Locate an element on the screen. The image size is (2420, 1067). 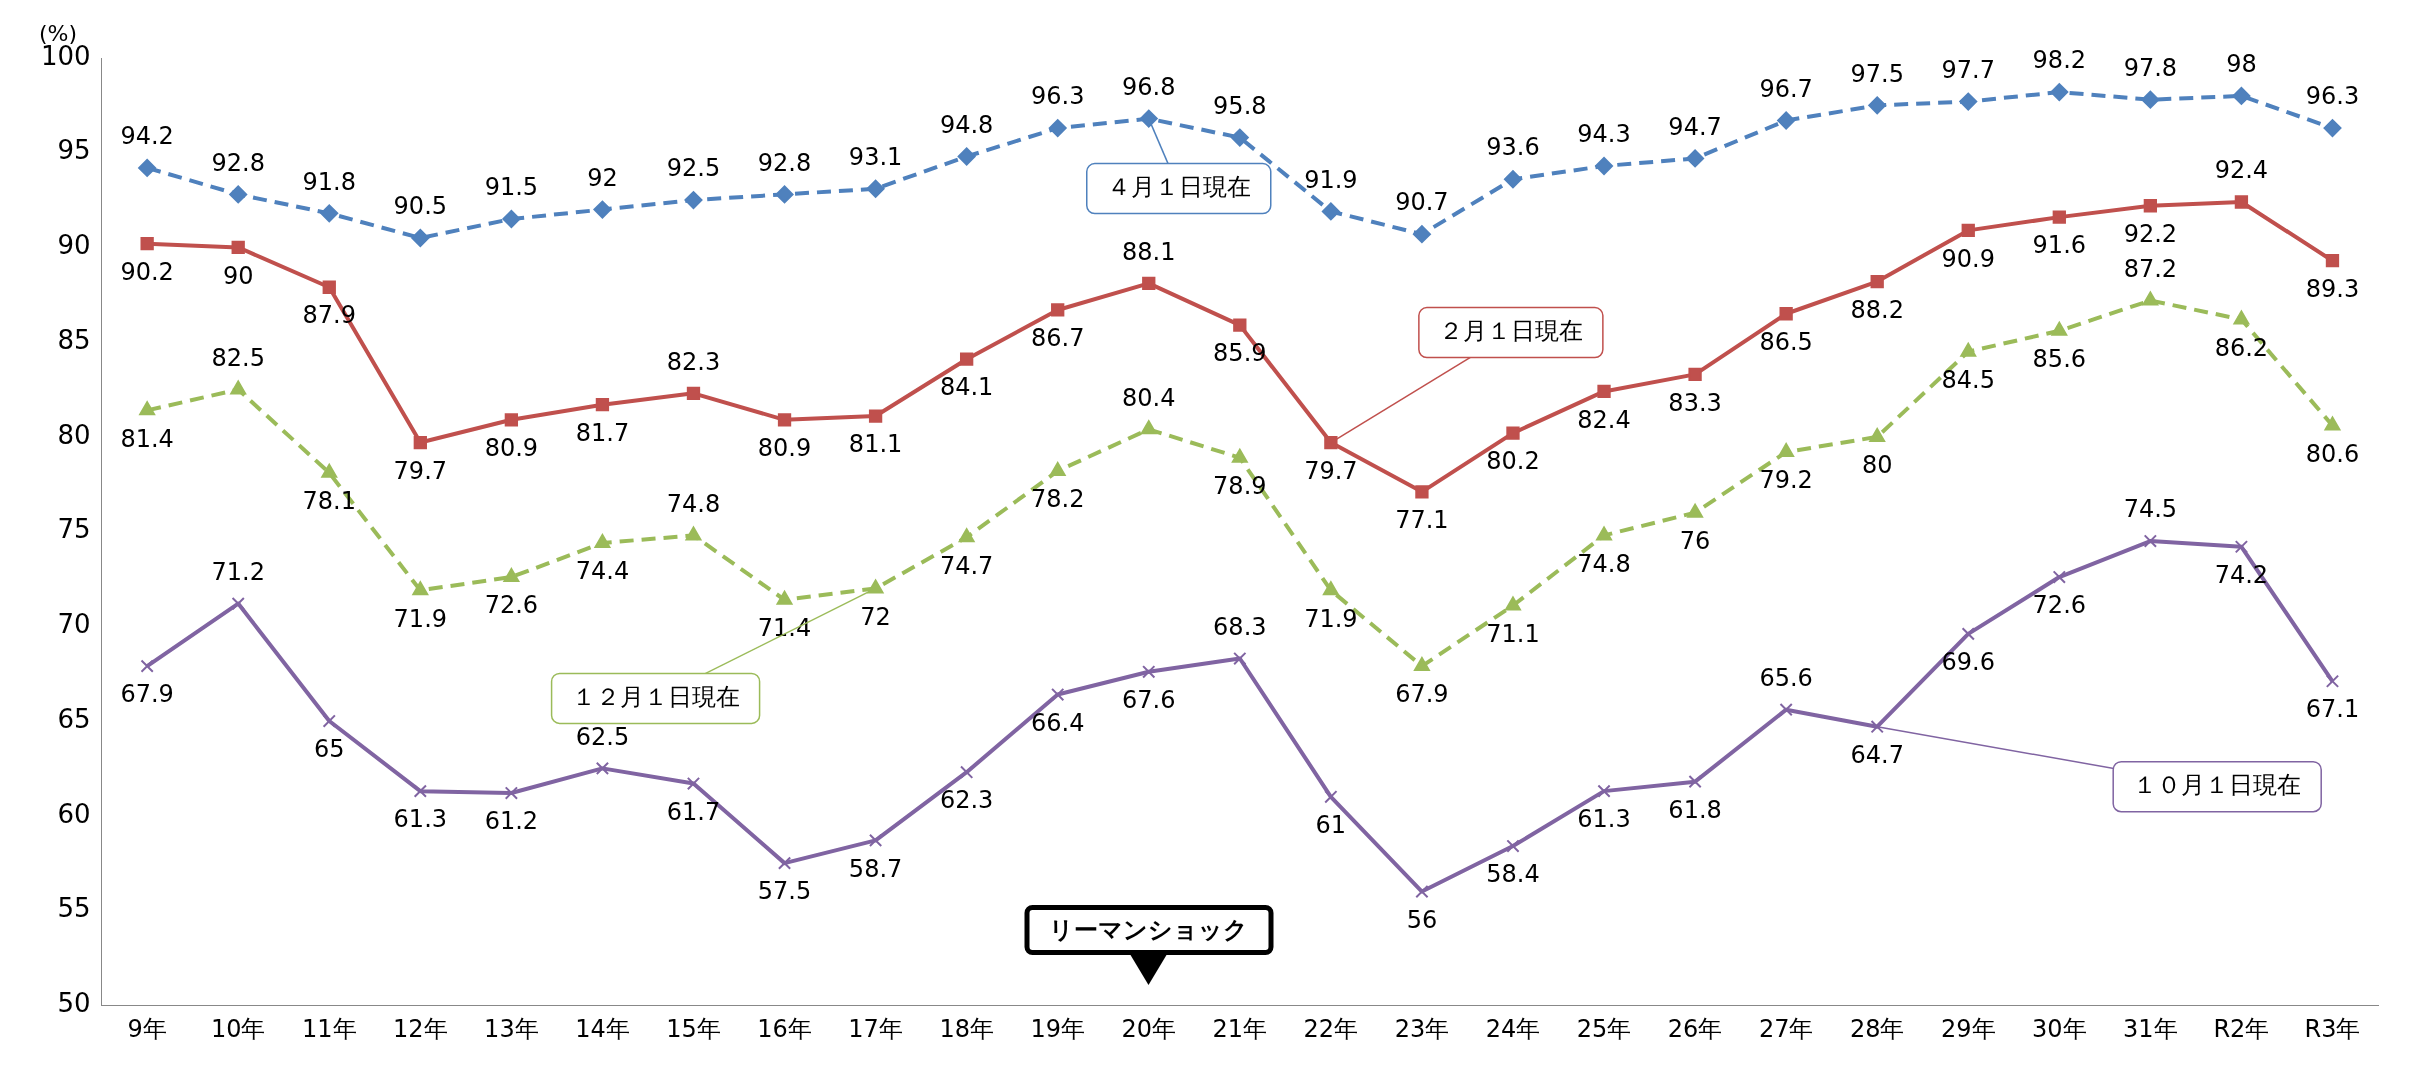
data-label: 62.3 is located at coordinates (966, 800).